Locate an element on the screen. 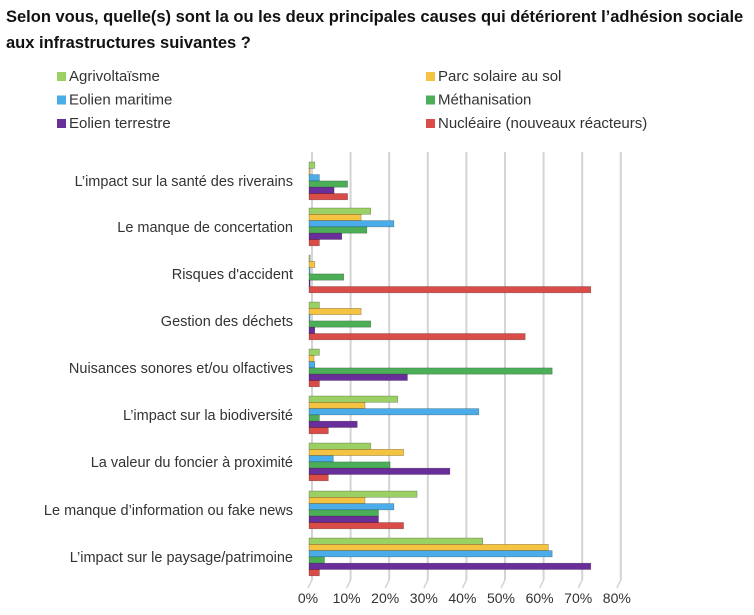 This screenshot has width=754, height=615. x-tick-label: 40% is located at coordinates (462, 598).